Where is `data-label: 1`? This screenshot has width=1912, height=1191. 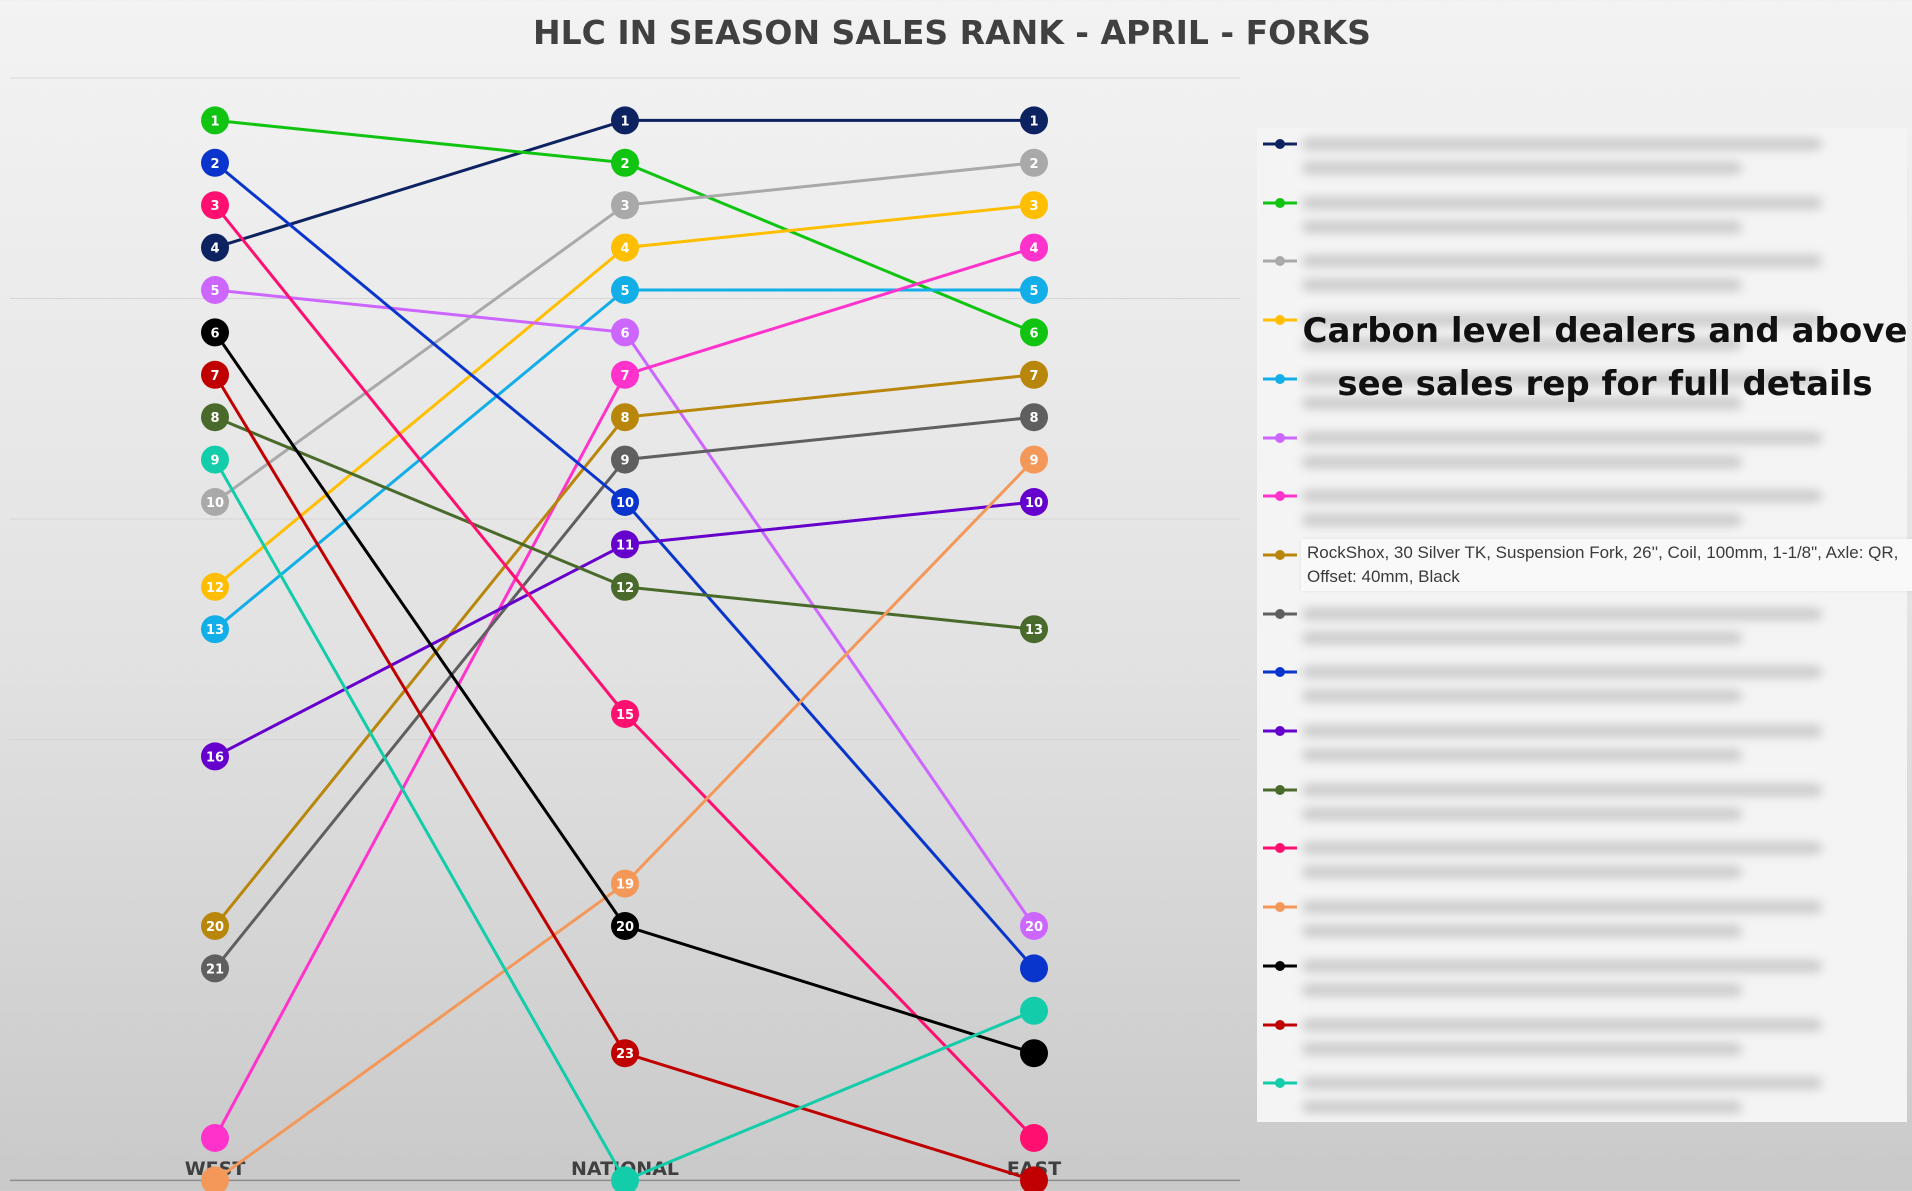
data-label: 1 is located at coordinates (1033, 121).